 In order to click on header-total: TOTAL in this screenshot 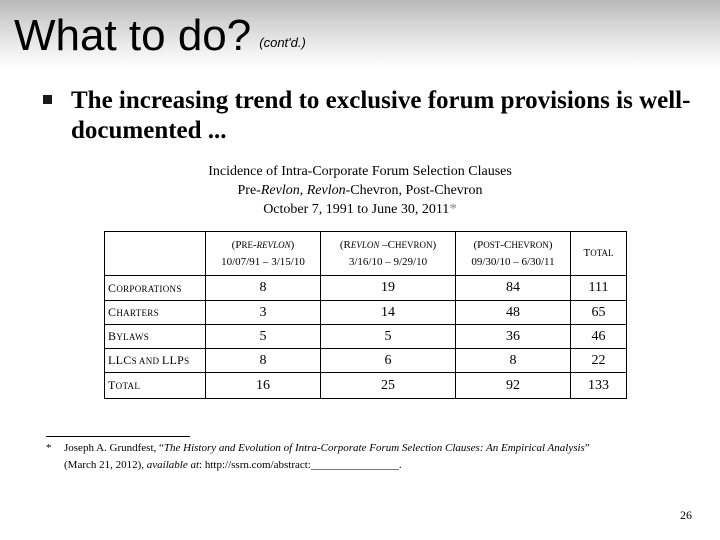, I will do `click(598, 253)`.